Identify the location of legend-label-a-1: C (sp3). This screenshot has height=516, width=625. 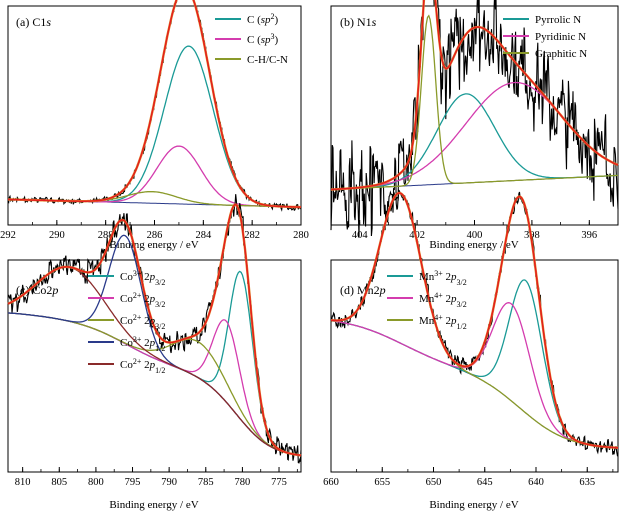
(263, 39).